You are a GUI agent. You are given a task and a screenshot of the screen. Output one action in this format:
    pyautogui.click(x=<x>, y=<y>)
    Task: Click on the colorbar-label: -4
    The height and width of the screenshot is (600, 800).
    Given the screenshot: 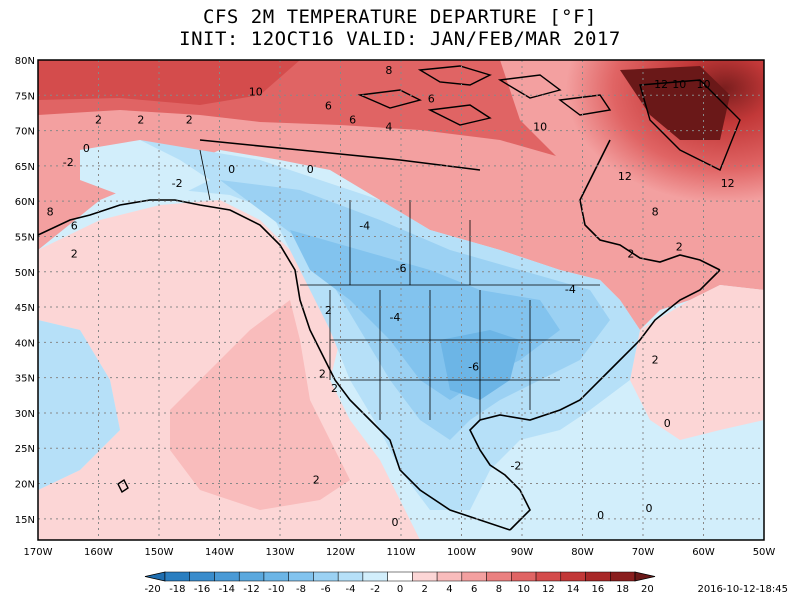 What is the action you would take?
    pyautogui.click(x=351, y=589)
    